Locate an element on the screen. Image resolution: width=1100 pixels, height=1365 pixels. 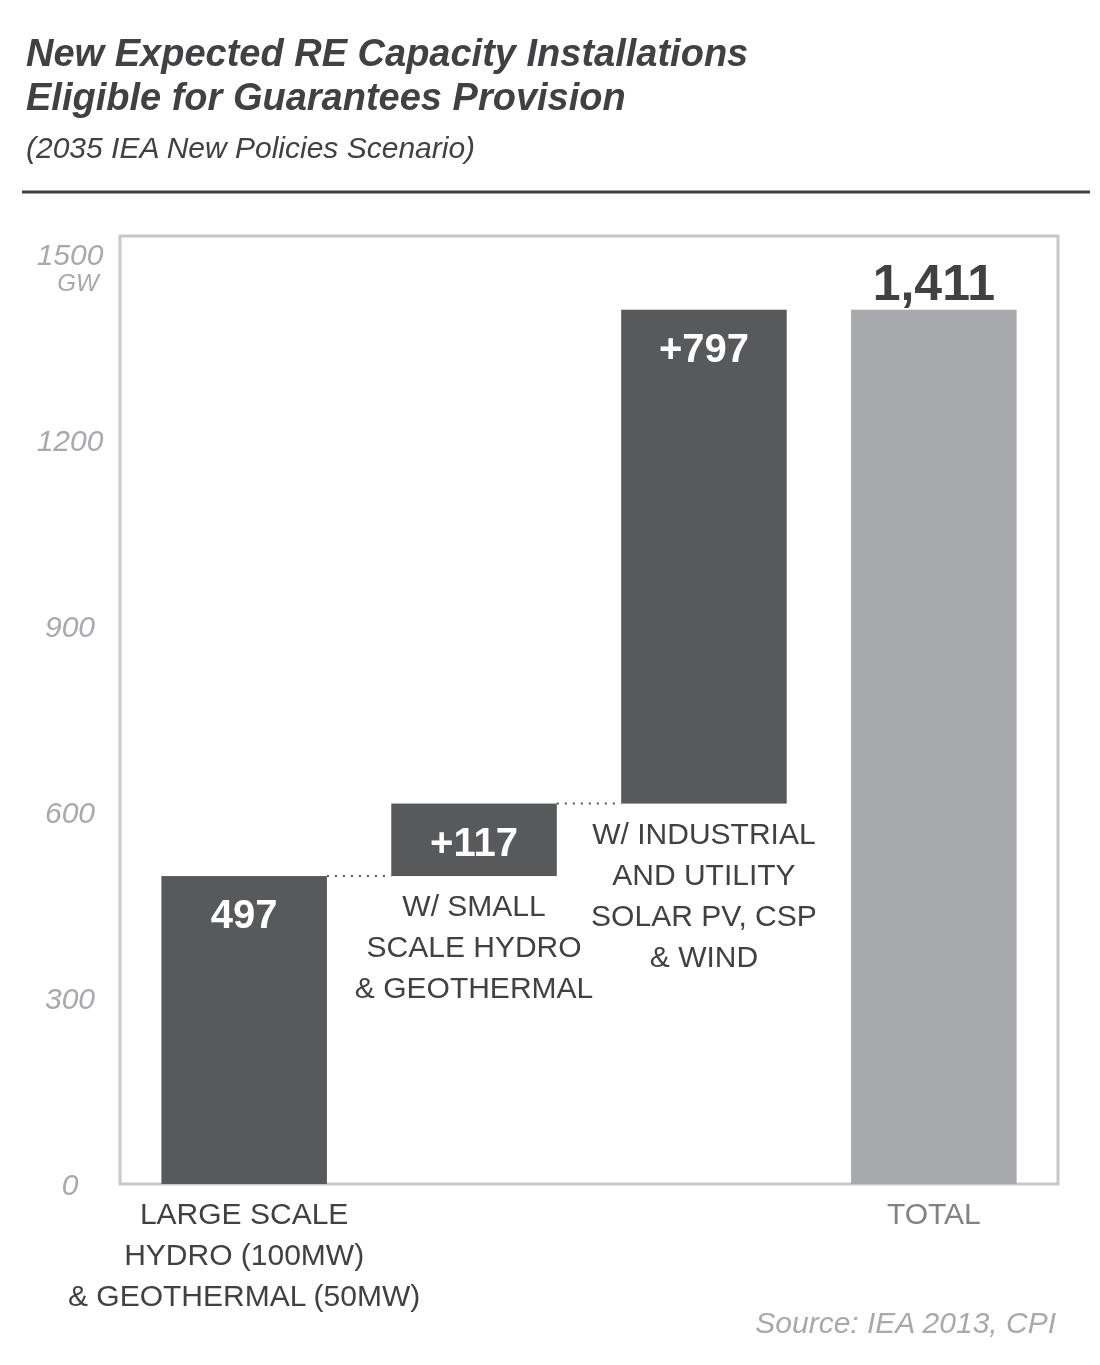
y-tick-label: 1200 is located at coordinates (70, 440).